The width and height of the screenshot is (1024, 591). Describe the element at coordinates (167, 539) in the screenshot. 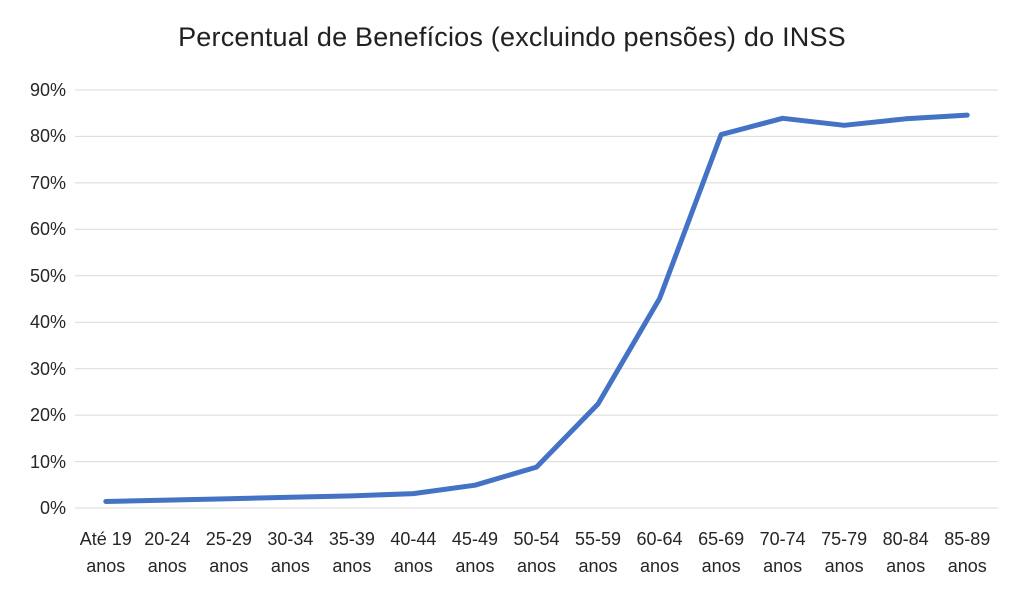

I see `x-axis-label-line1: 20-24` at that location.